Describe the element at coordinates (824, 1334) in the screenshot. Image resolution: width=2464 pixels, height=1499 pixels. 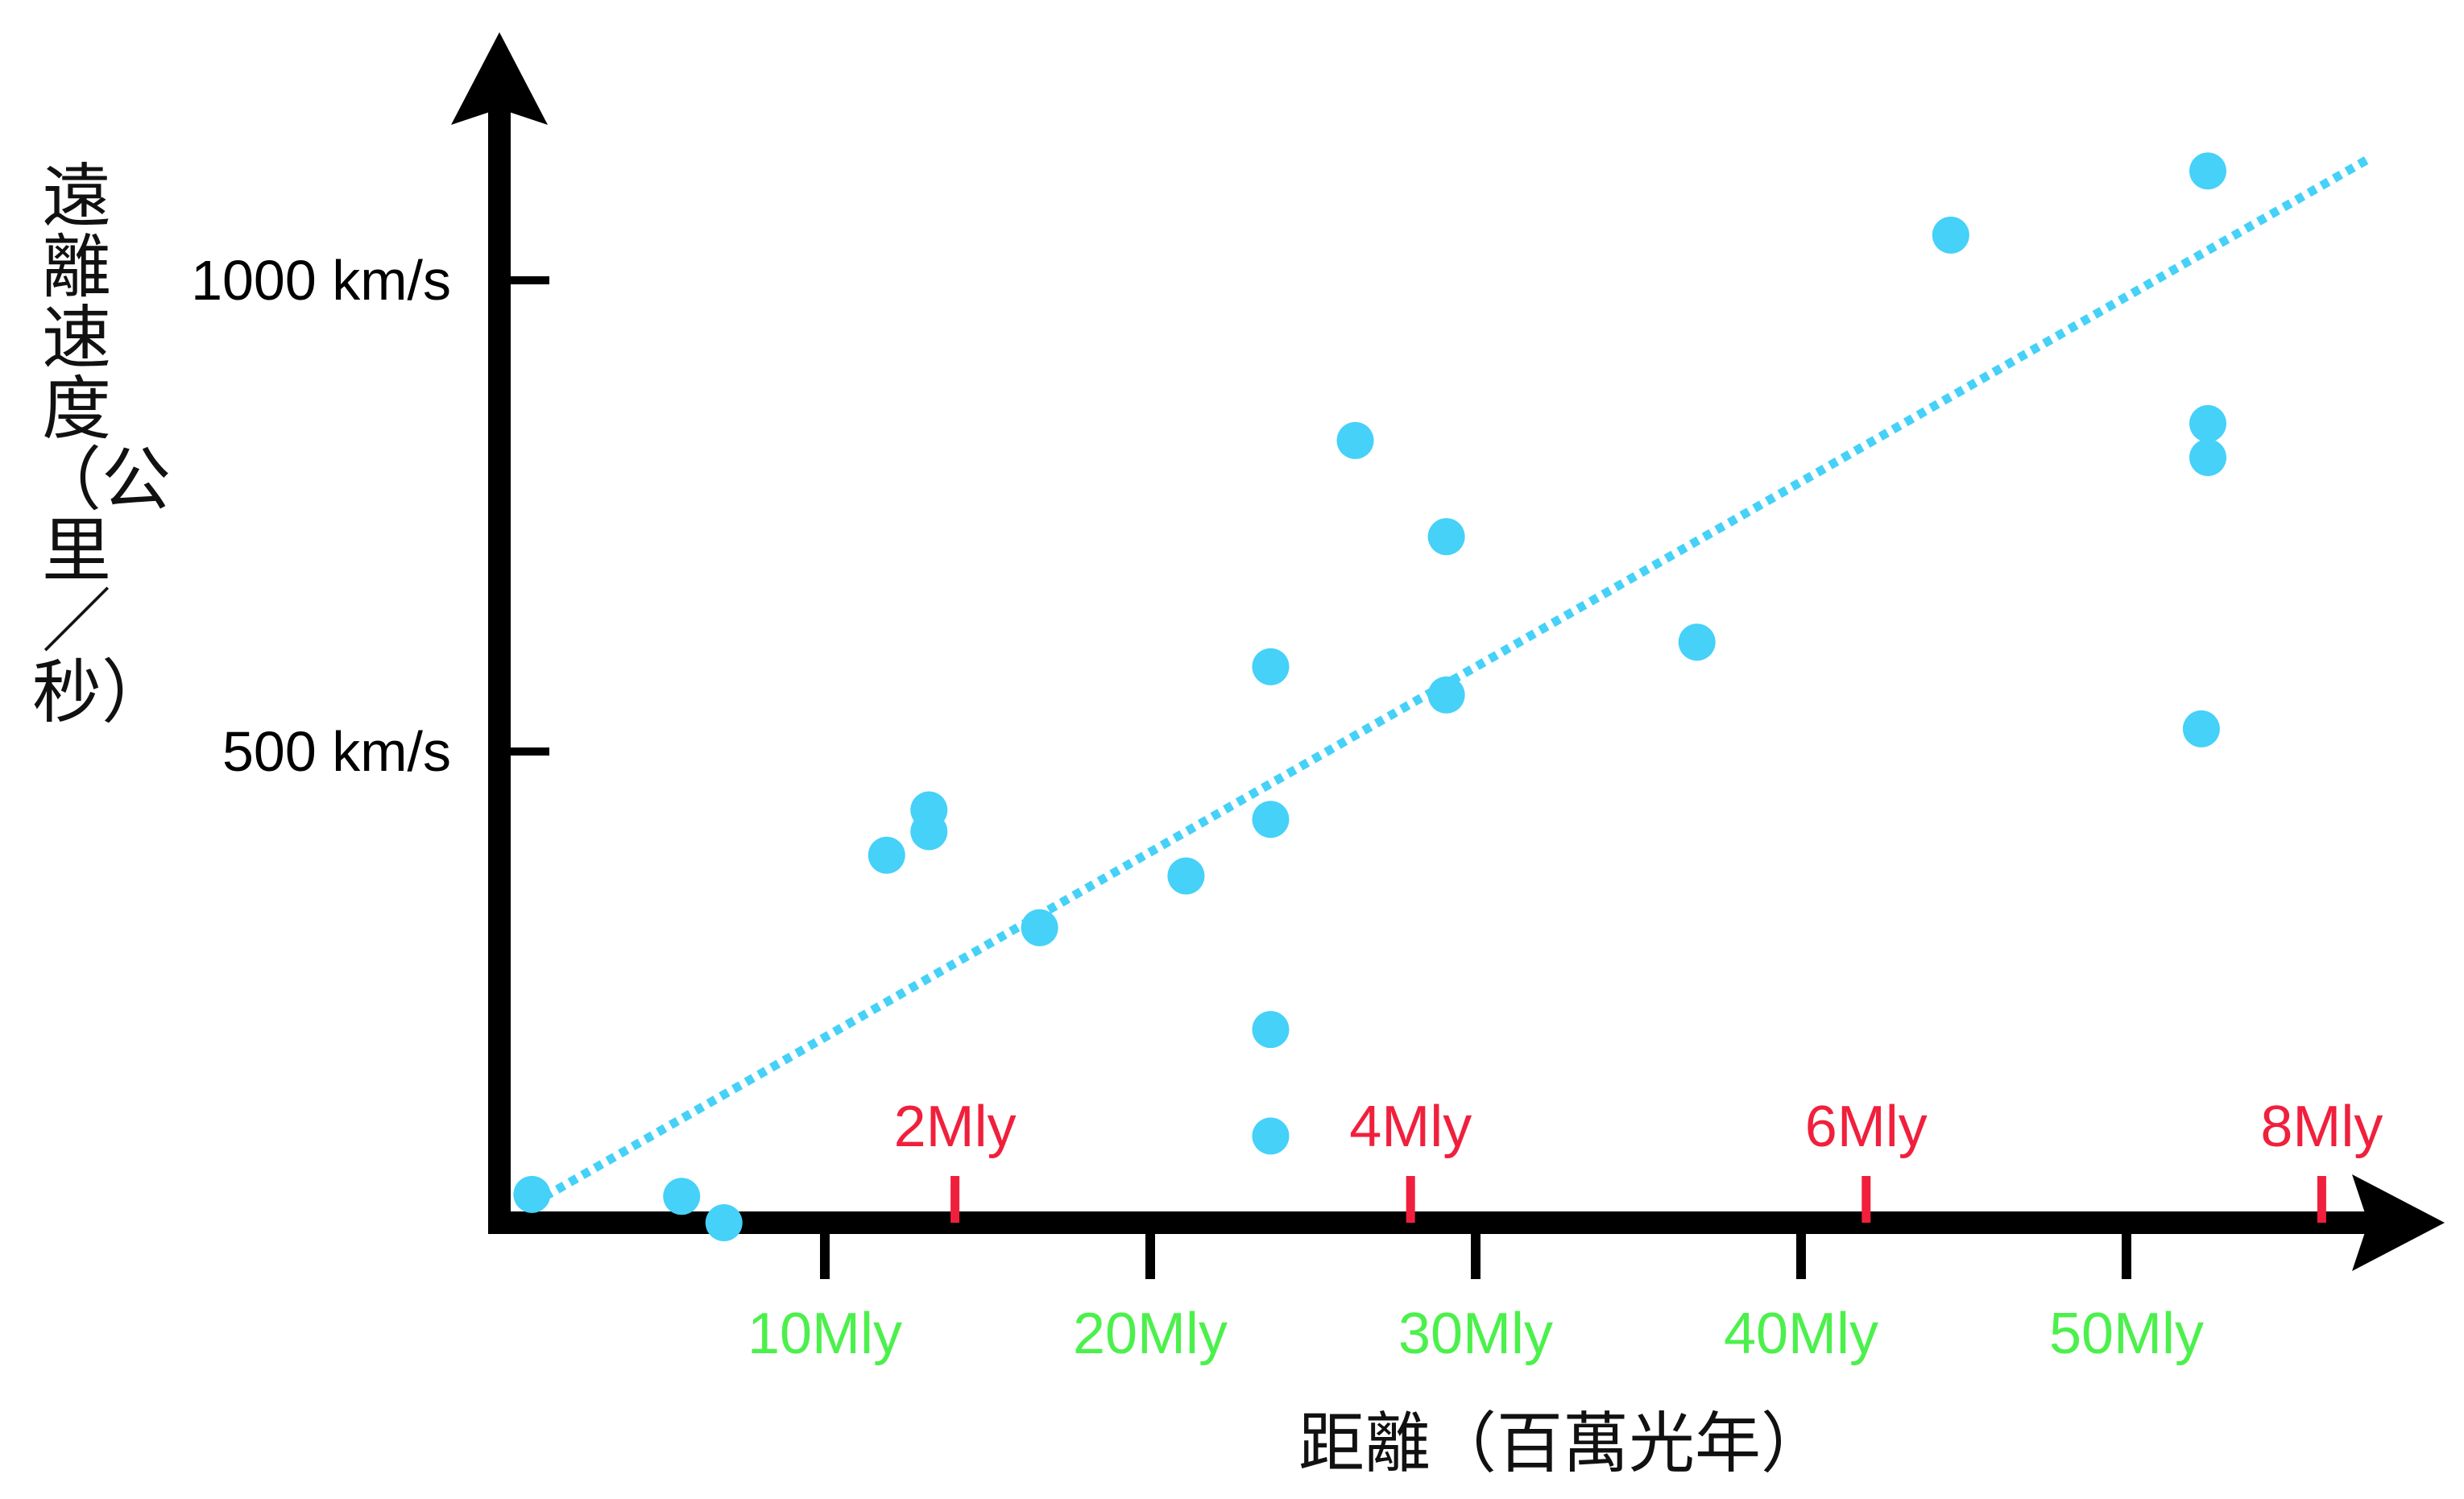
I see `x-tick-label: 10Mly` at that location.